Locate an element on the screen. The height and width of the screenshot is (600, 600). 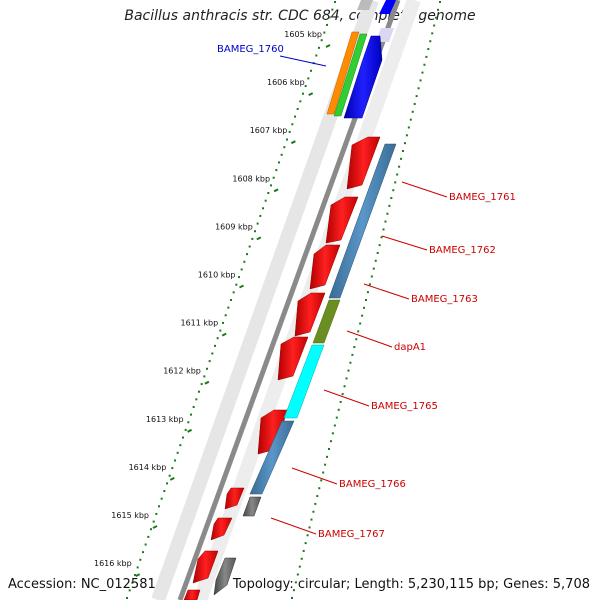
feature-top-gray is located at coordinates (365, 5).